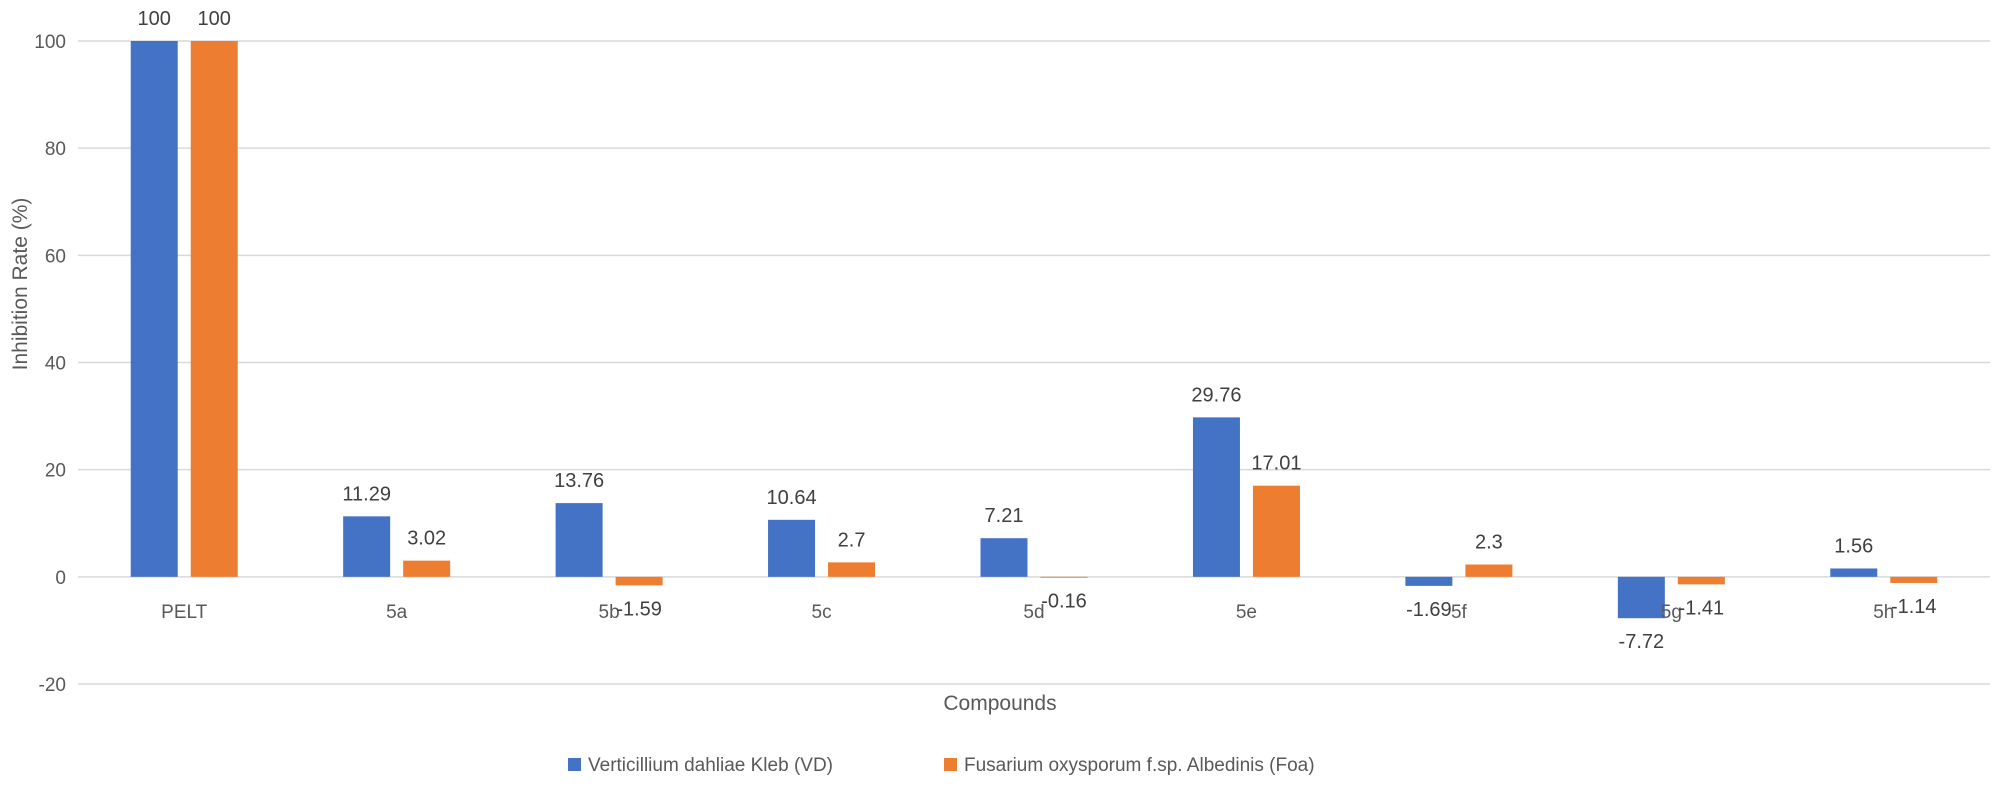 This screenshot has height=786, width=2000. Describe the element at coordinates (55, 149) in the screenshot. I see `y-tick-label: 80` at that location.